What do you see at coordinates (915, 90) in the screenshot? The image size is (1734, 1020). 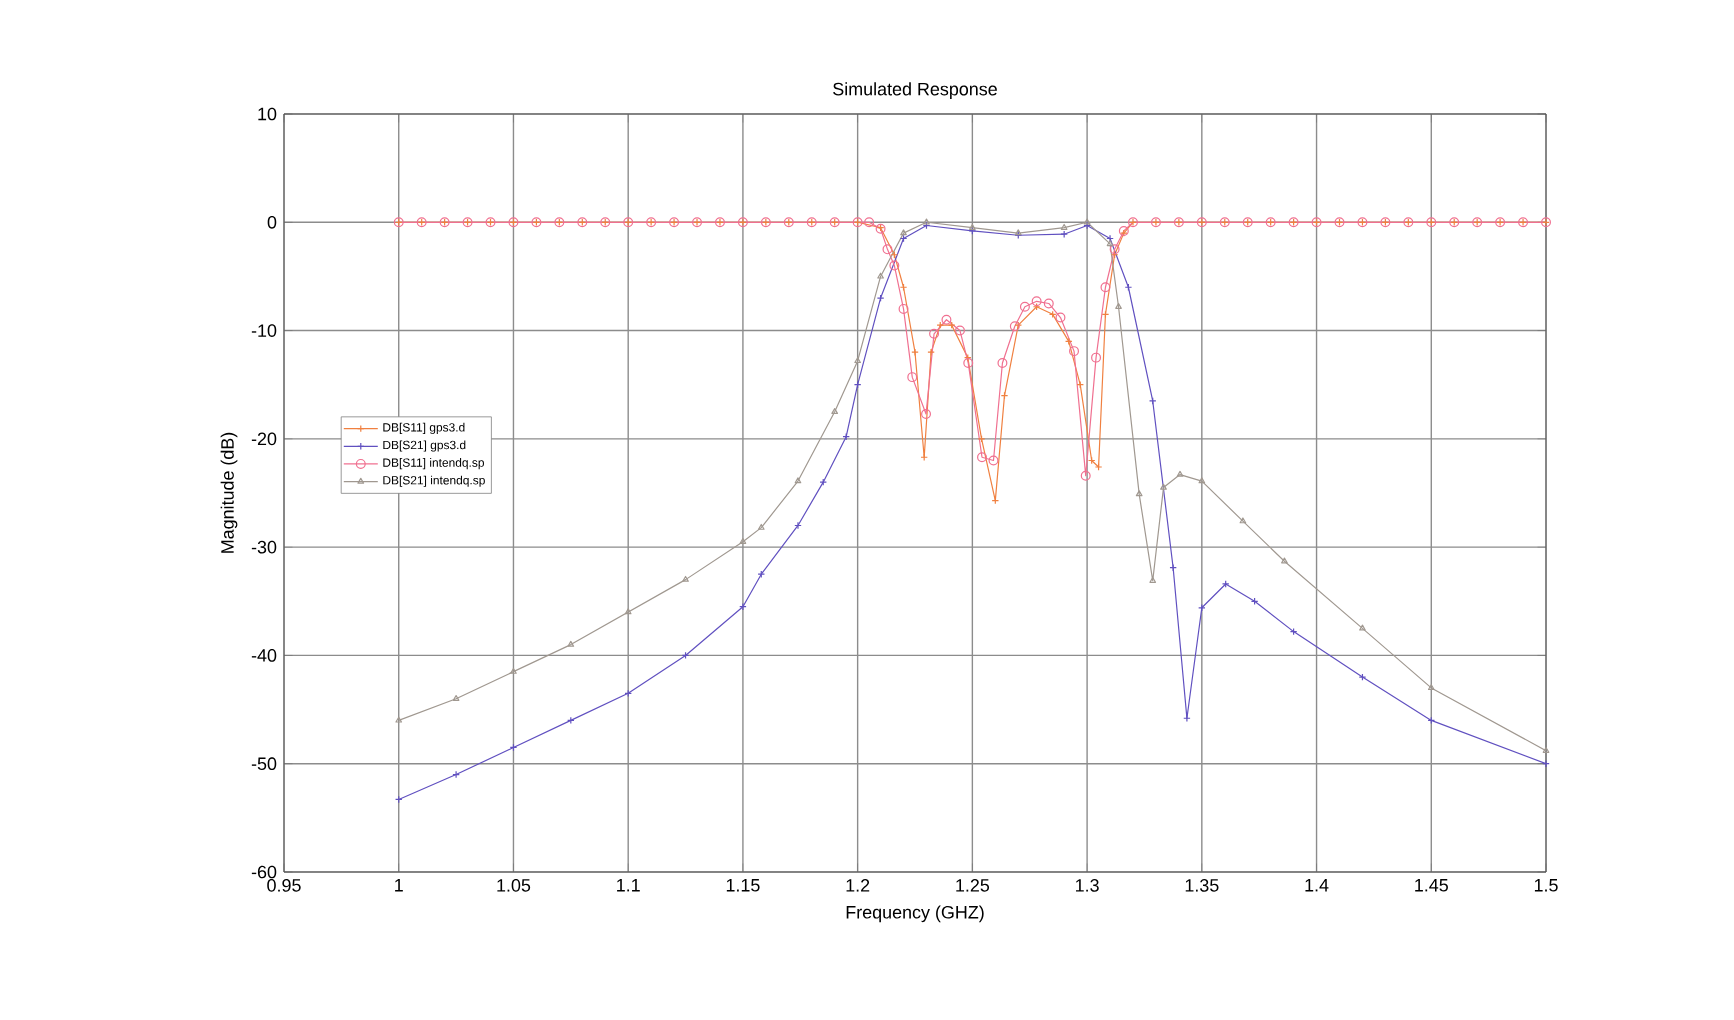 I see `chart-title: Simulated Response` at bounding box center [915, 90].